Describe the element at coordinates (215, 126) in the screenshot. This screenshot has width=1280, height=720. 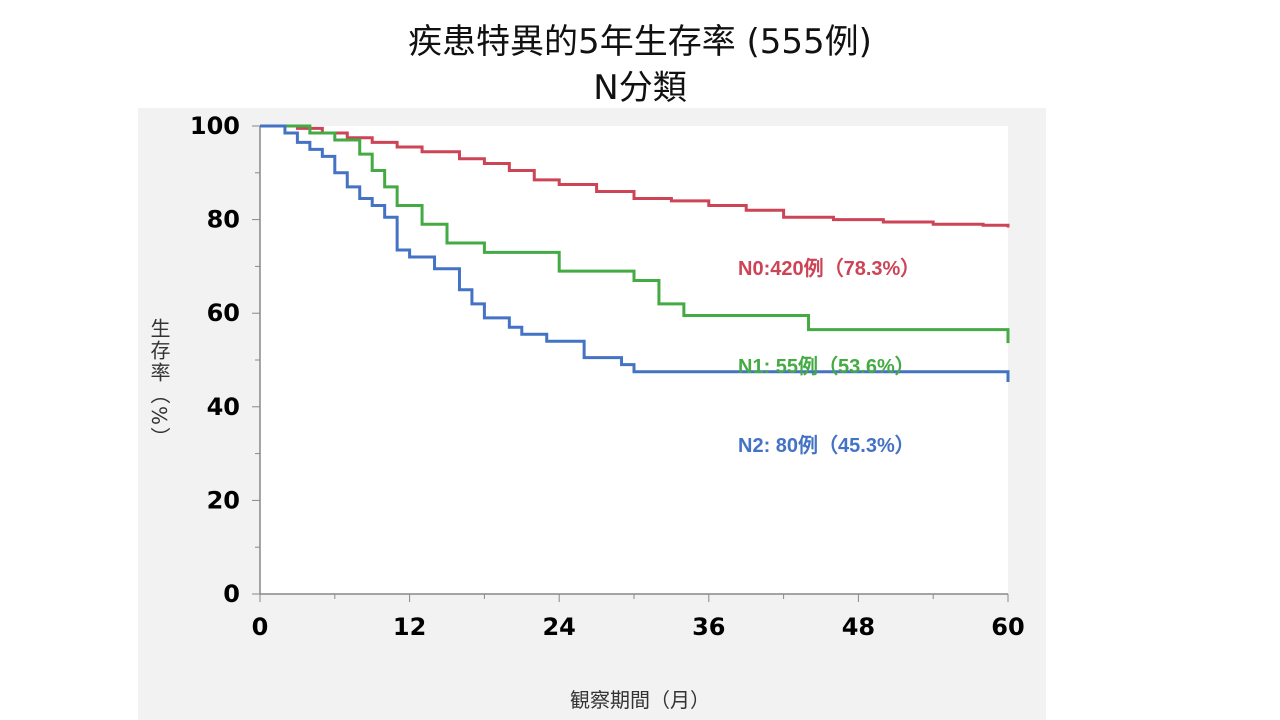
I see `y-tick-label: 100` at that location.